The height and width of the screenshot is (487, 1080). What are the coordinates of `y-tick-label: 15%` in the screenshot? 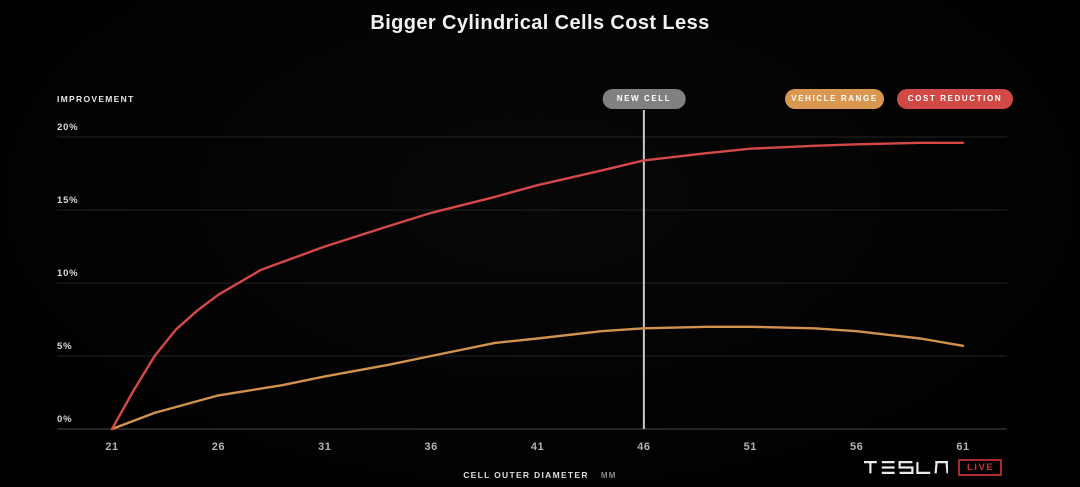 It's located at (68, 200).